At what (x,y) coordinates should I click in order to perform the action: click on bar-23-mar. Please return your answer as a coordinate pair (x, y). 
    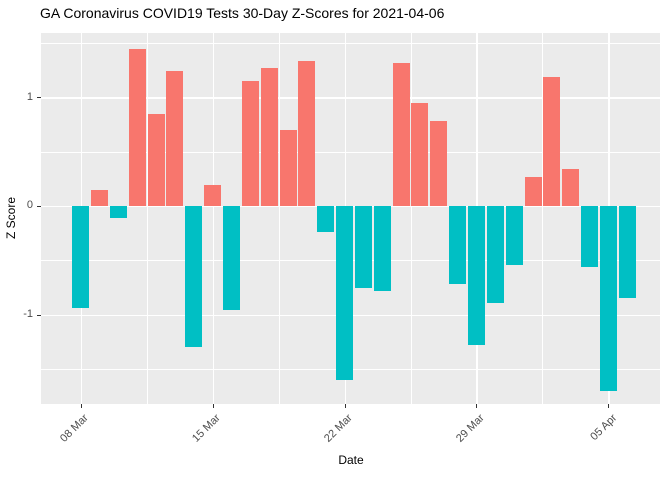
    Looking at the image, I should click on (363, 246).